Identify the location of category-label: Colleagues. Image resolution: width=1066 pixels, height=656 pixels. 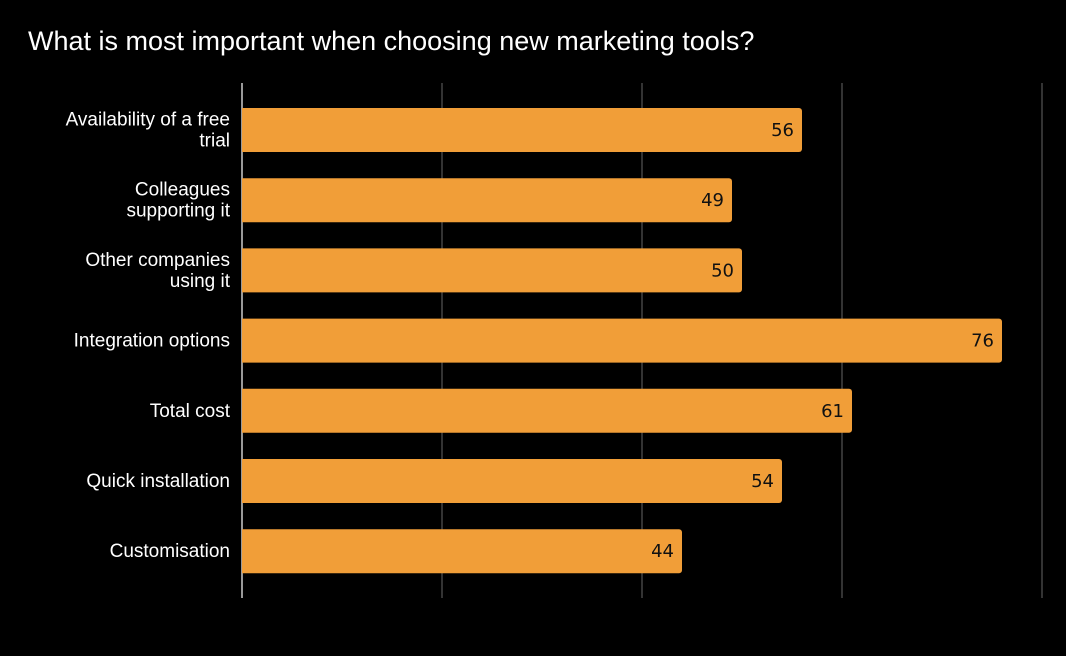
(182, 190).